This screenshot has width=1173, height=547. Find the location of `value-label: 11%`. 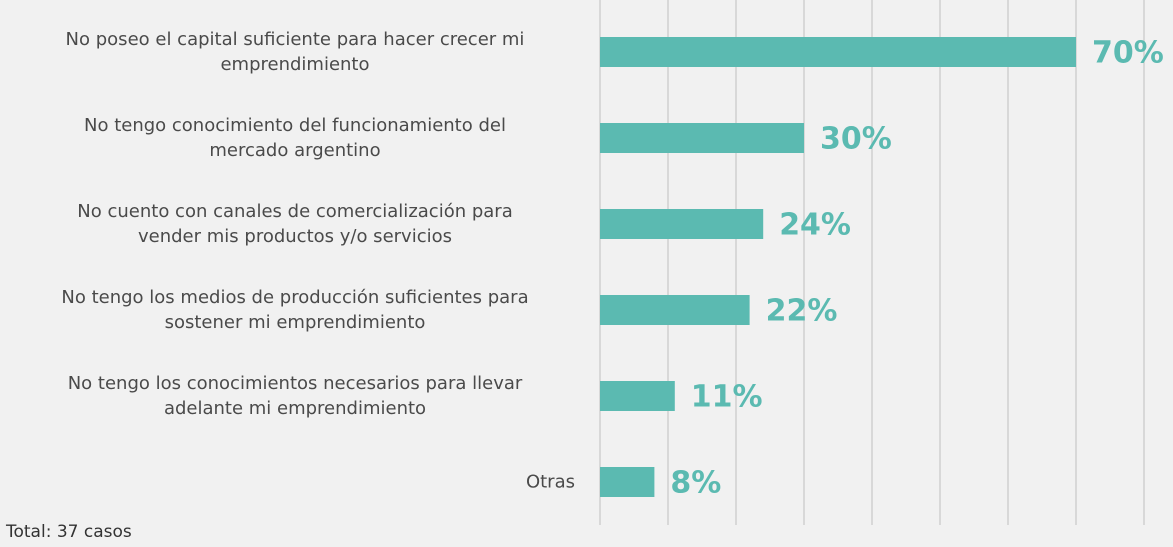

value-label: 11% is located at coordinates (727, 397).